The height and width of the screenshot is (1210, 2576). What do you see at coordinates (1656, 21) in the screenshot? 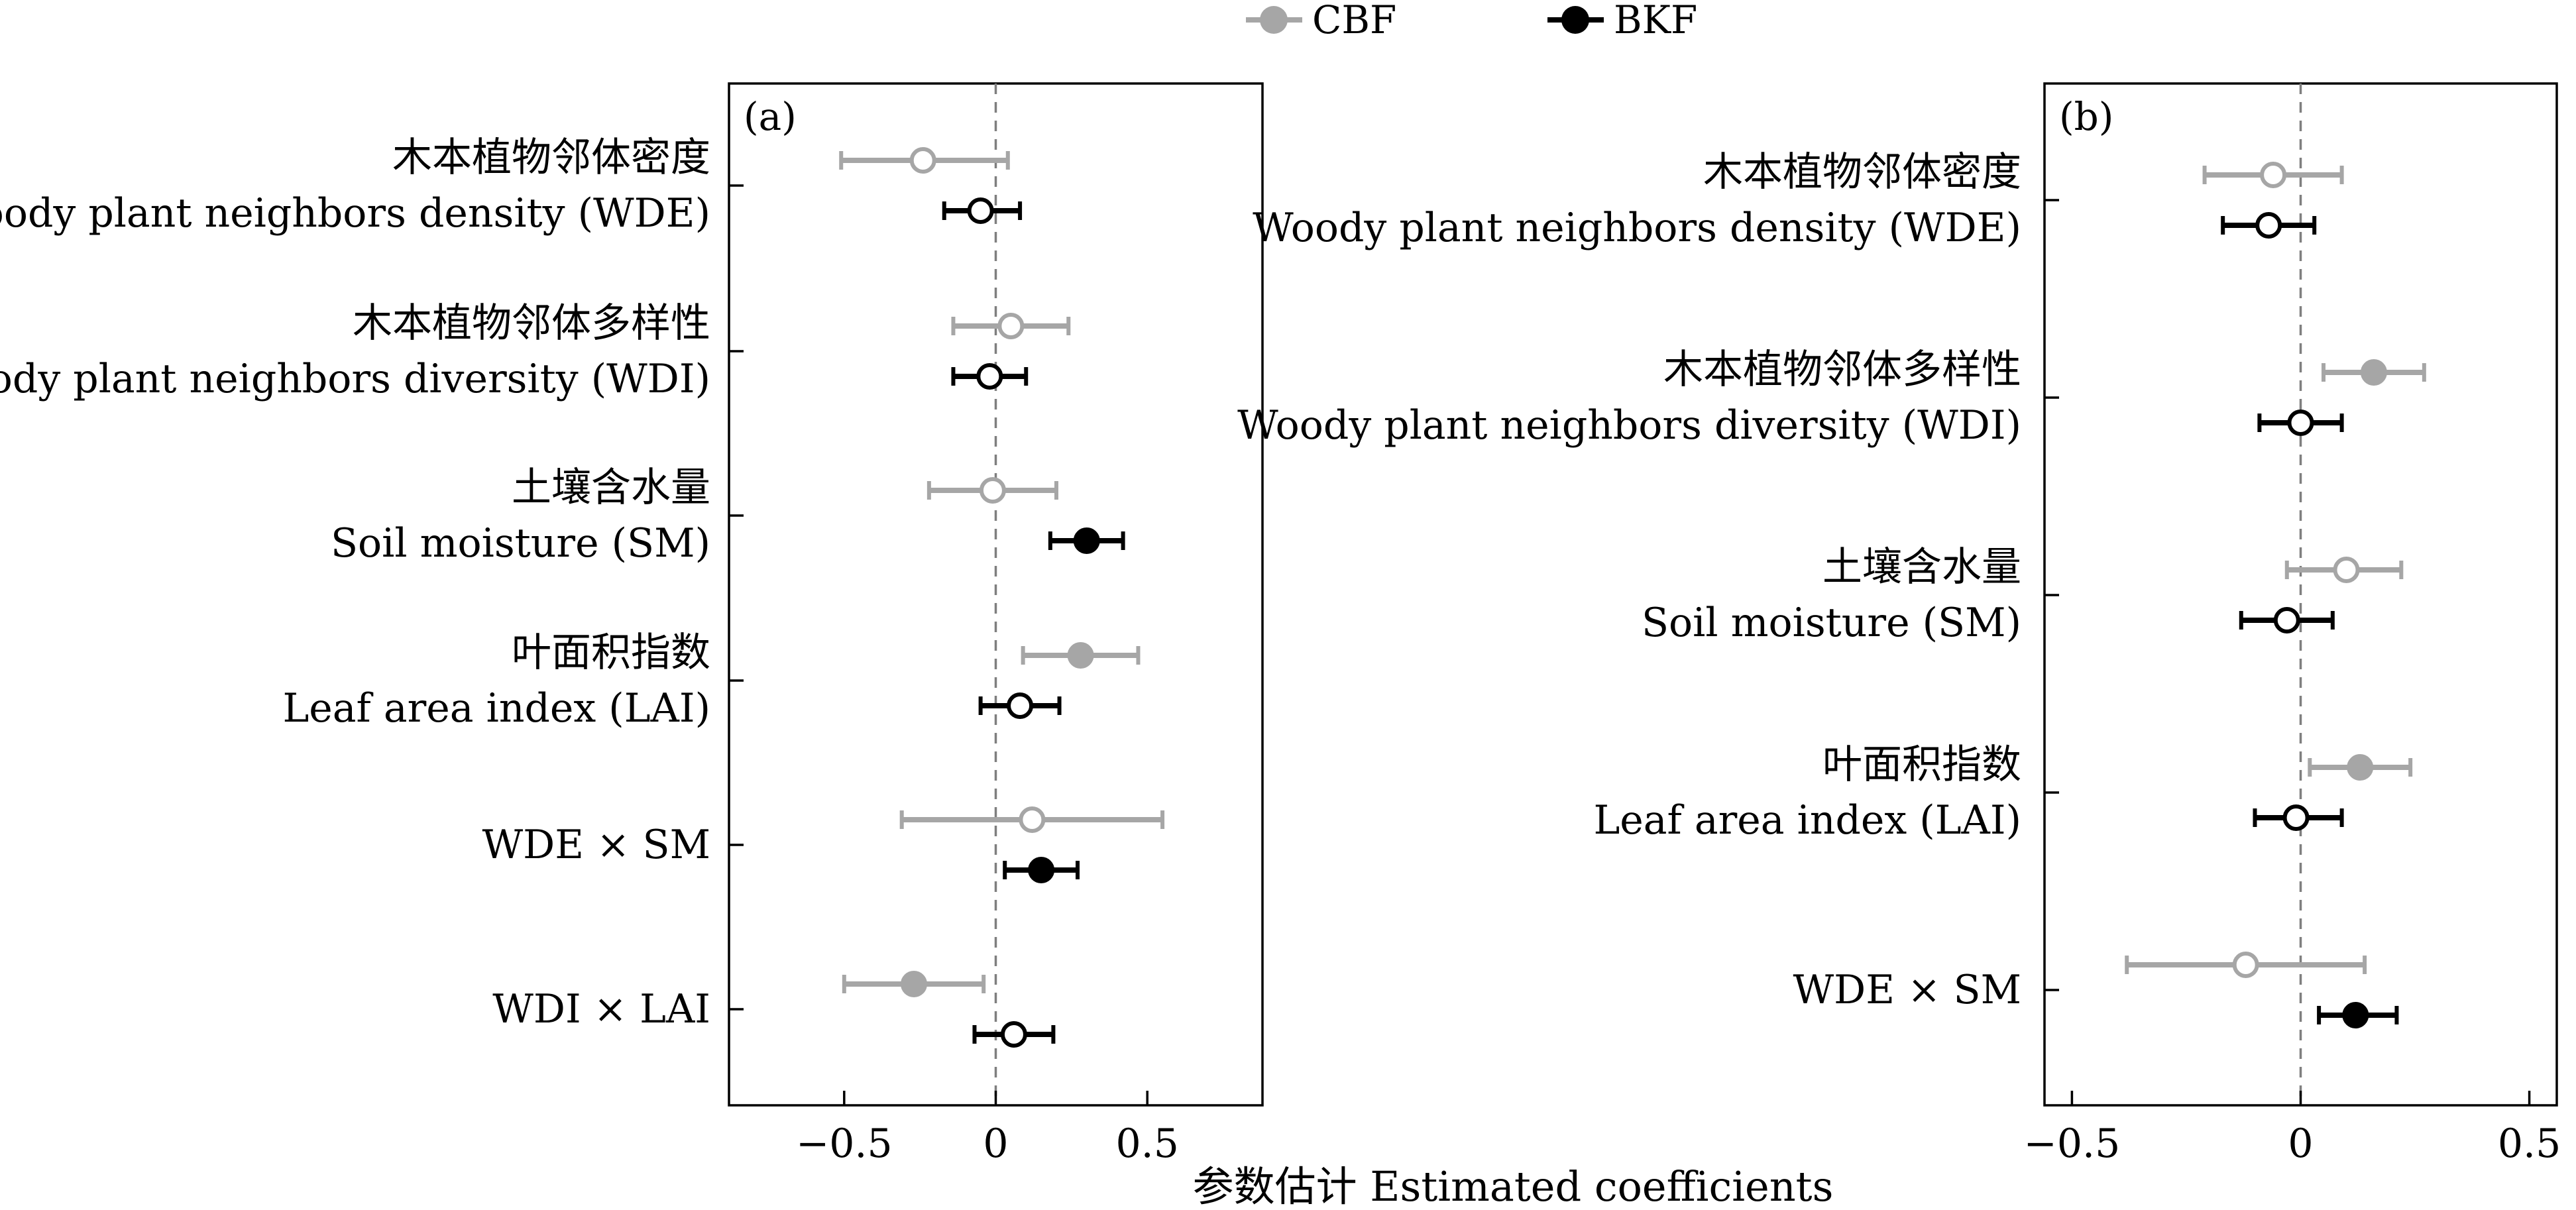
I see `legend-label-bkf: BKF` at bounding box center [1656, 21].